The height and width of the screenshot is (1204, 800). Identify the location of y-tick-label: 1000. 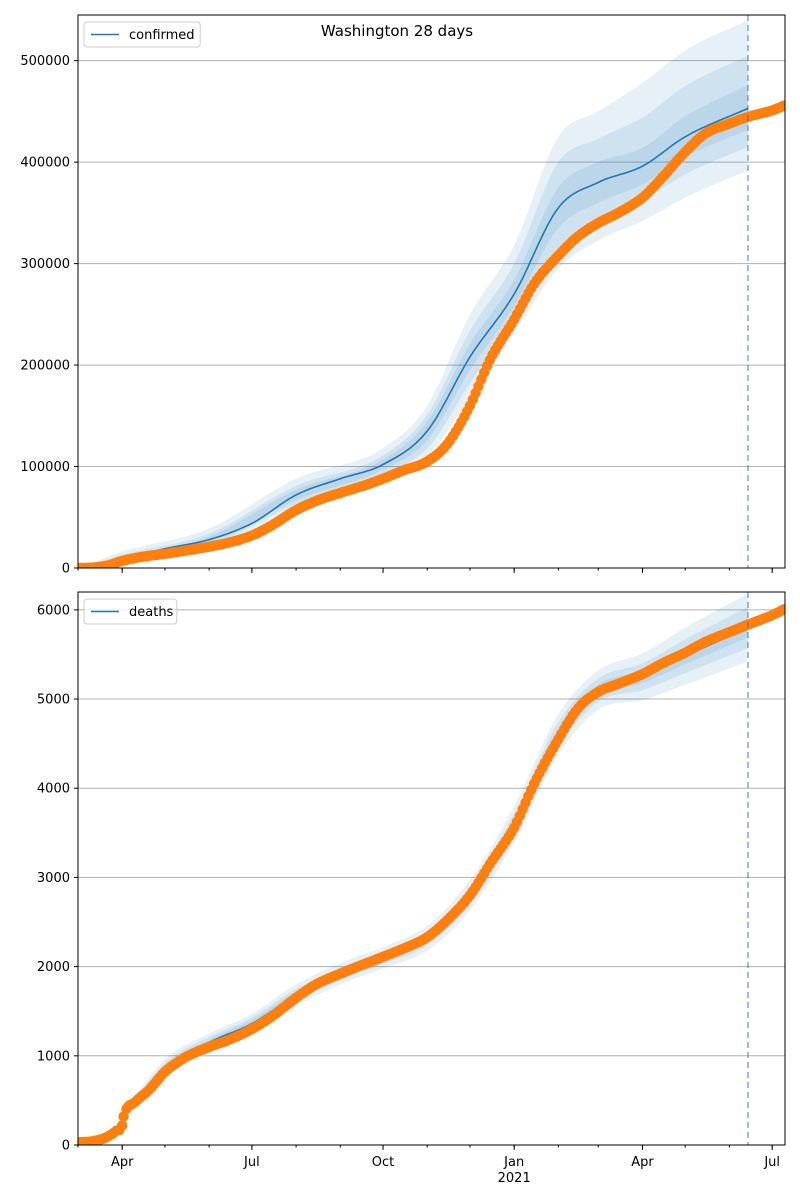
(53, 1056).